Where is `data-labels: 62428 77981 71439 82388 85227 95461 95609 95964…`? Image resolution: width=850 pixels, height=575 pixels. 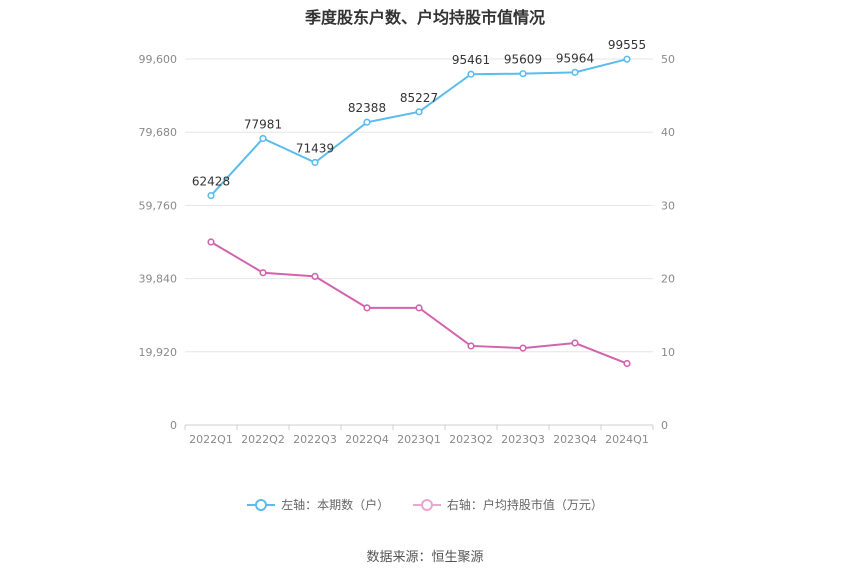 data-labels: 62428 77981 71439 82388 85227 95461 95609 95964… is located at coordinates (419, 113).